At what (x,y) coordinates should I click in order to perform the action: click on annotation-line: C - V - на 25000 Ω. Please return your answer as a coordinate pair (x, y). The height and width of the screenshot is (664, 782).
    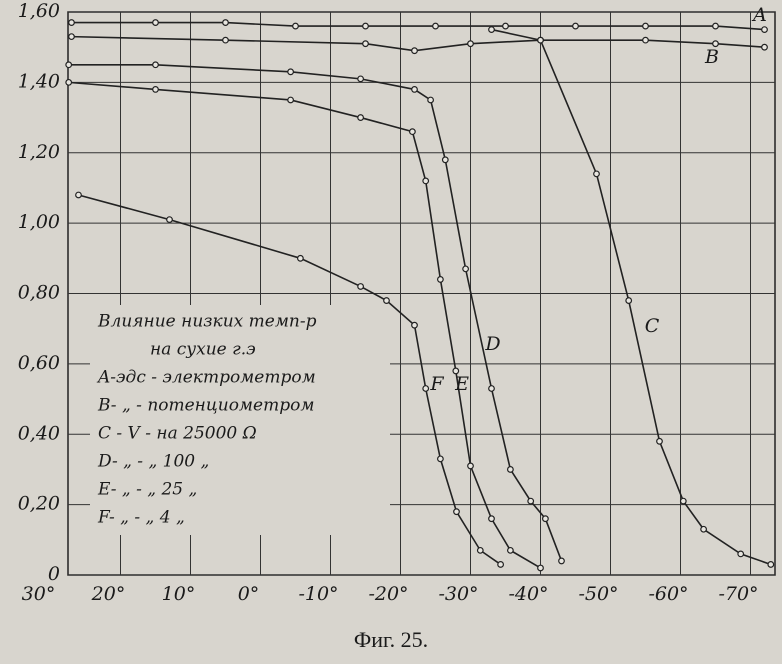
    Looking at the image, I should click on (177, 434).